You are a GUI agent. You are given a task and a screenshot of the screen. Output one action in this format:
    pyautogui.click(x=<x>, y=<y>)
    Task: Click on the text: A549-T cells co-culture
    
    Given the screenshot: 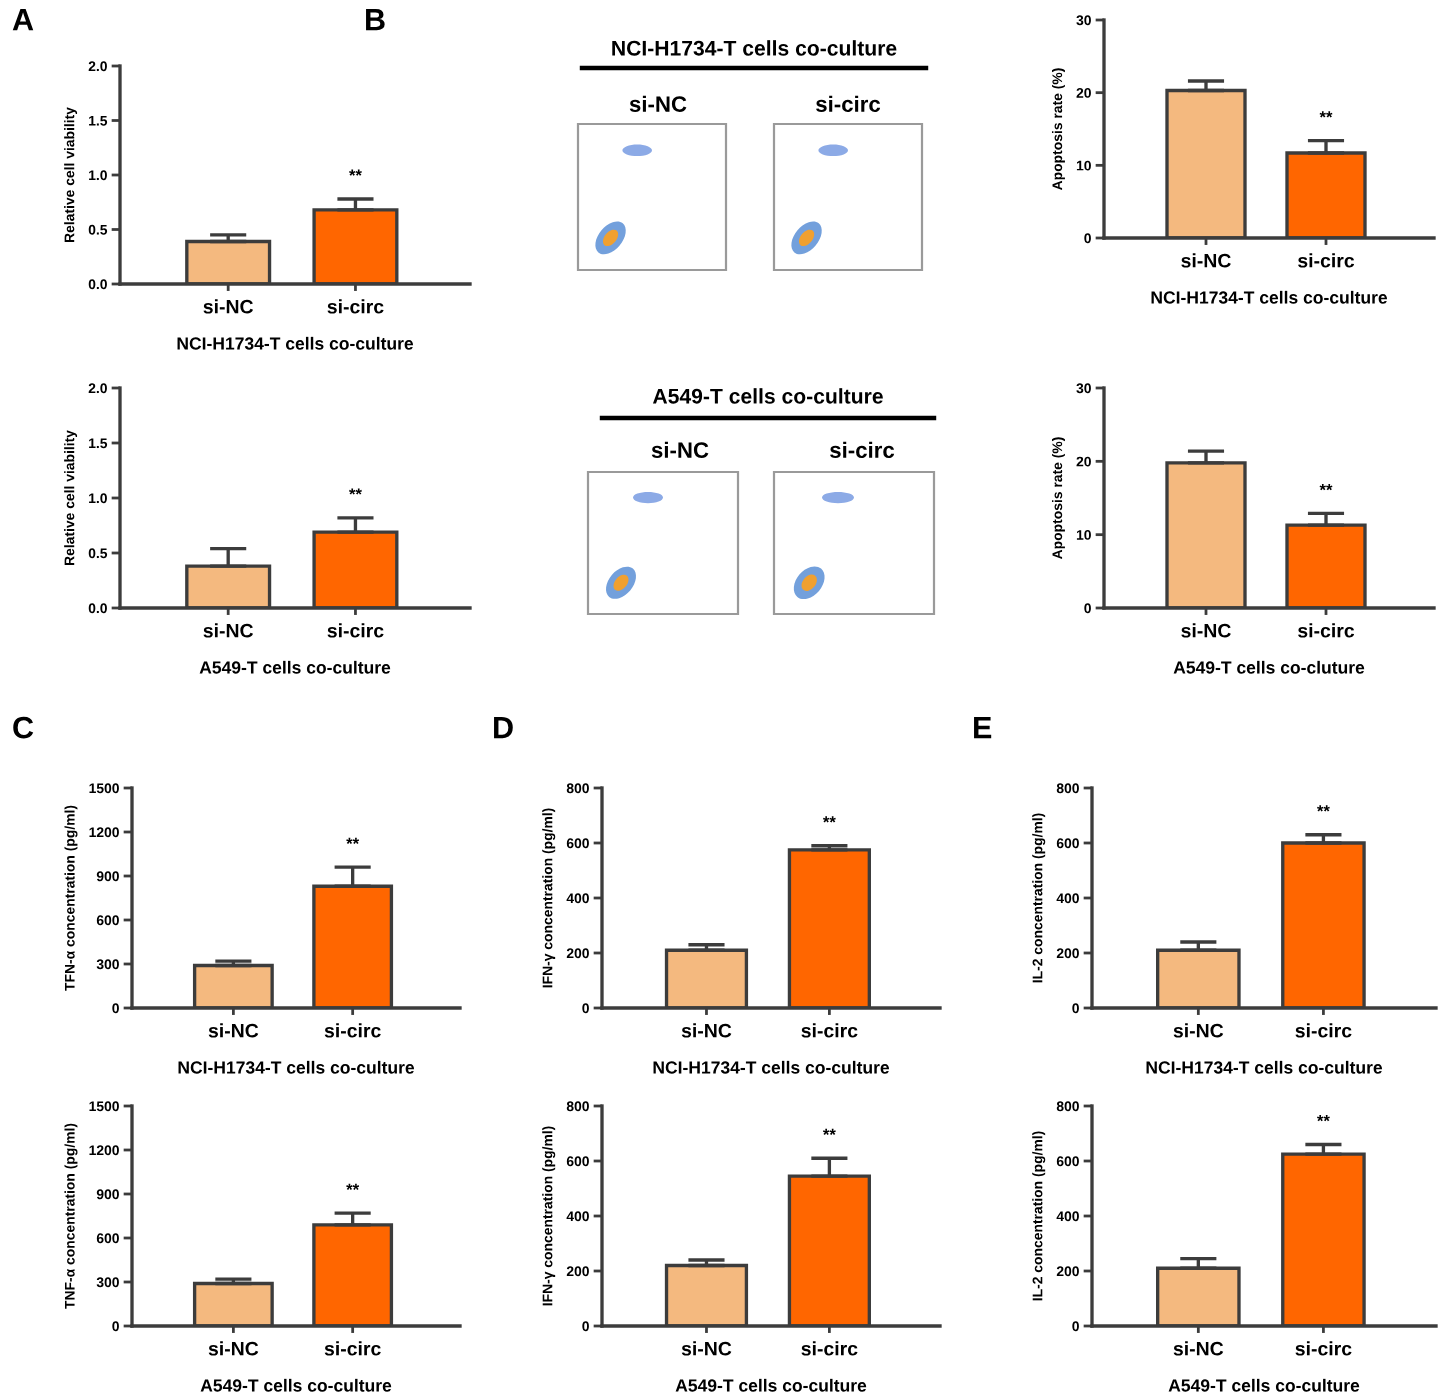 What is the action you would take?
    pyautogui.click(x=767, y=396)
    